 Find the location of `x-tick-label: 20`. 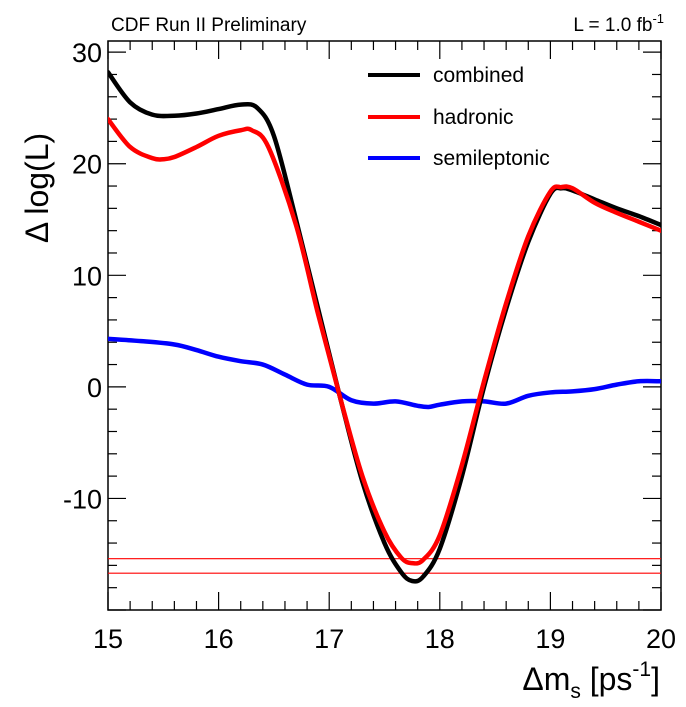

x-tick-label: 20 is located at coordinates (661, 639).